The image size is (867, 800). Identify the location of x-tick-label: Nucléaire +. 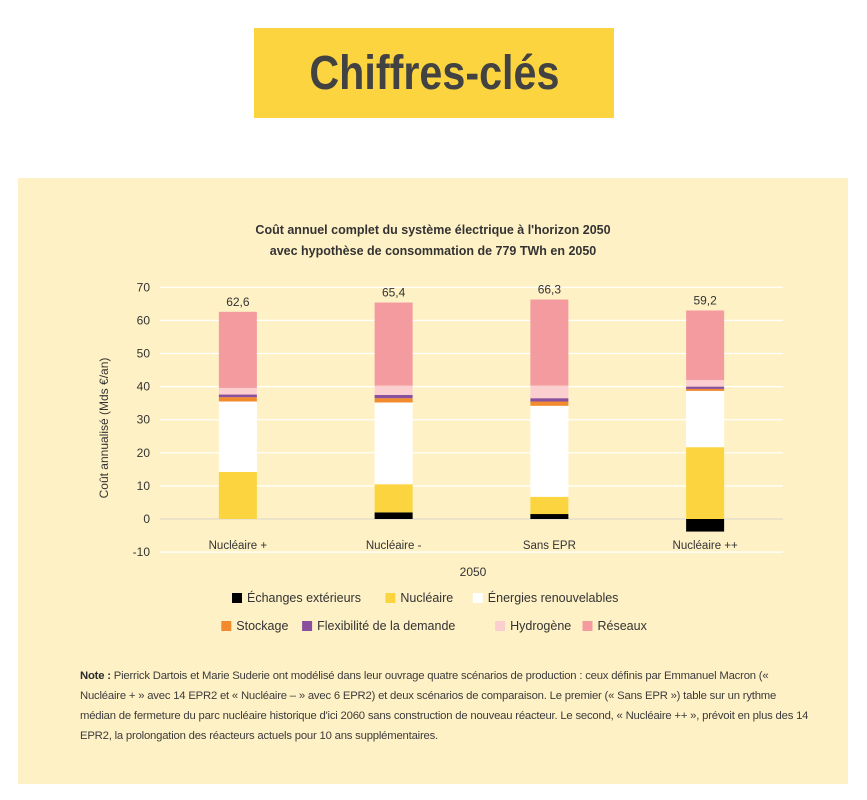
(238, 546).